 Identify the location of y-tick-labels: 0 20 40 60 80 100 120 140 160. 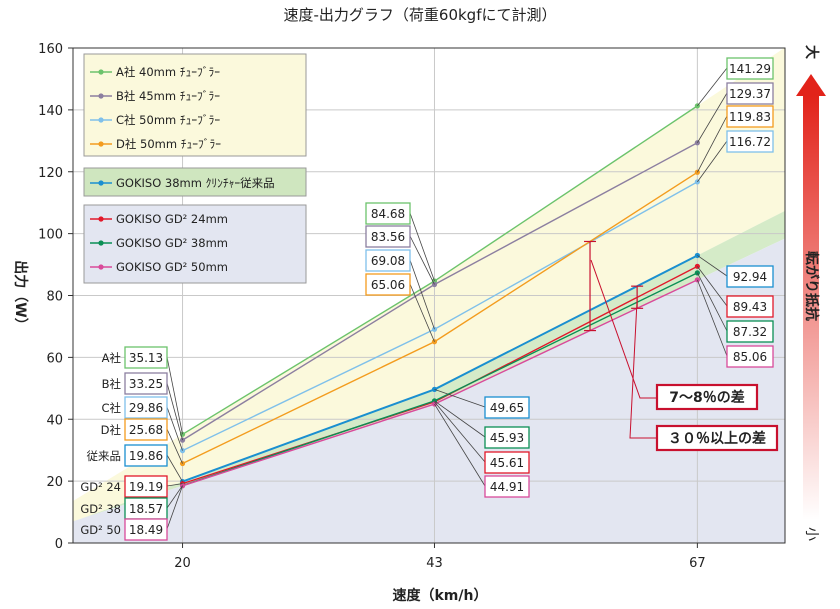
(50, 297).